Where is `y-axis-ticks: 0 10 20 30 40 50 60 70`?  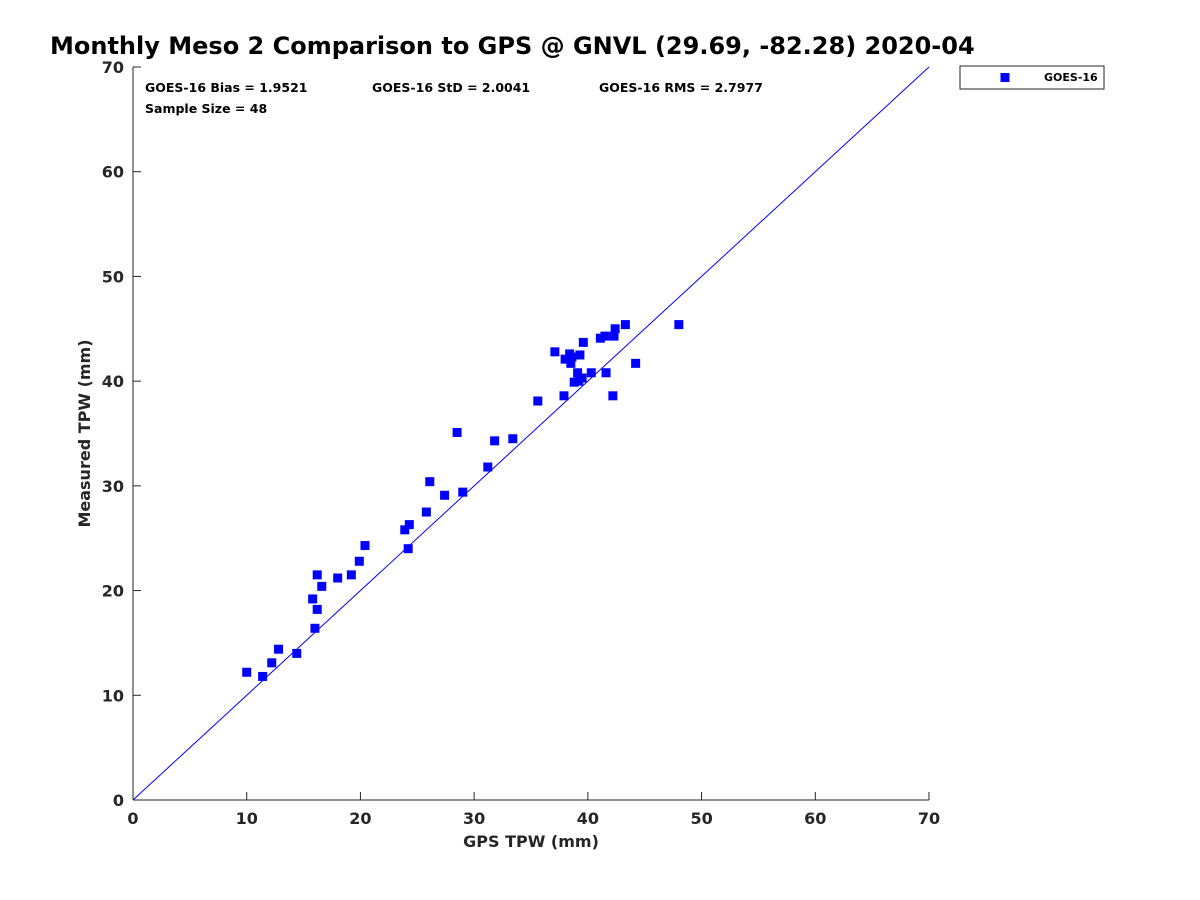
y-axis-ticks: 0 10 20 30 40 50 60 70 is located at coordinates (121, 434).